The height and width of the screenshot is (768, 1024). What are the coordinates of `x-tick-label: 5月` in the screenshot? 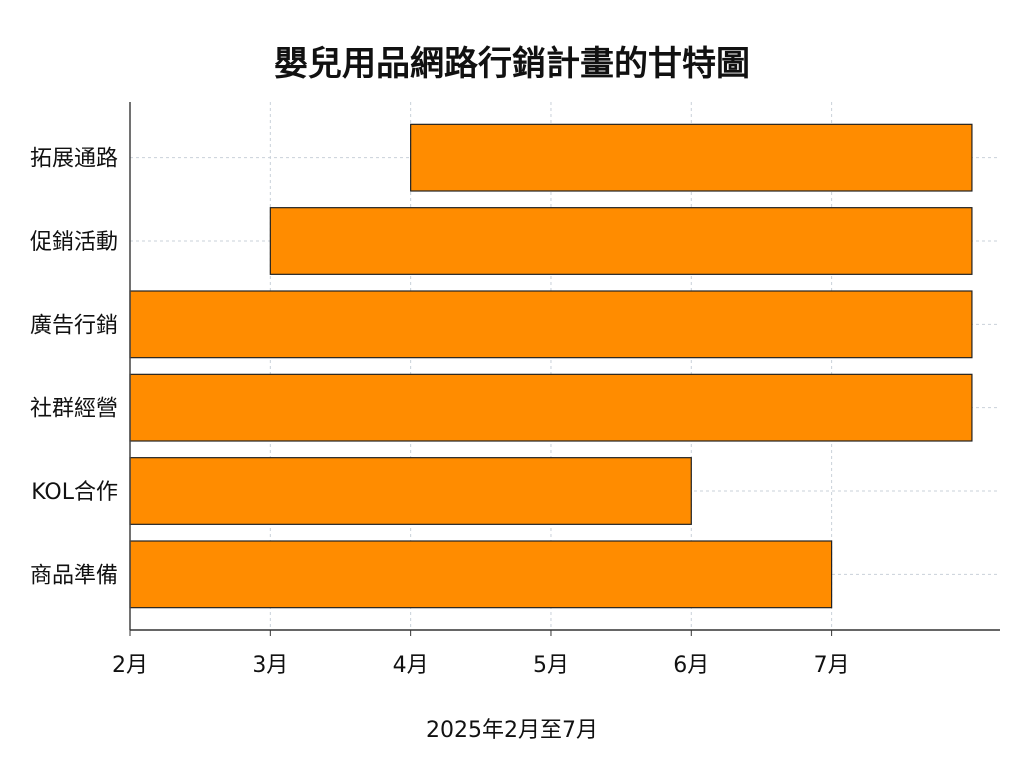 It's located at (551, 665).